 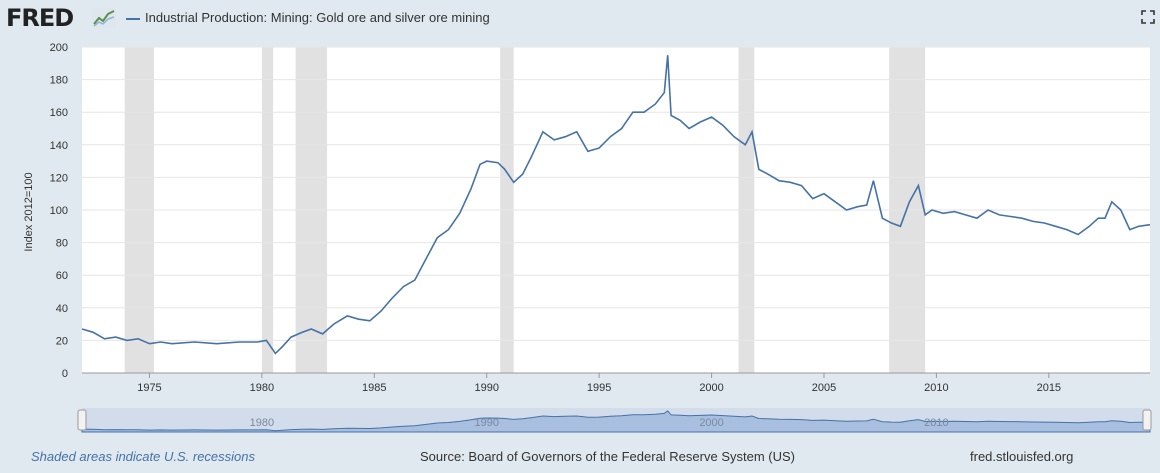 I want to click on x-tick-label: 1975, so click(x=149, y=388).